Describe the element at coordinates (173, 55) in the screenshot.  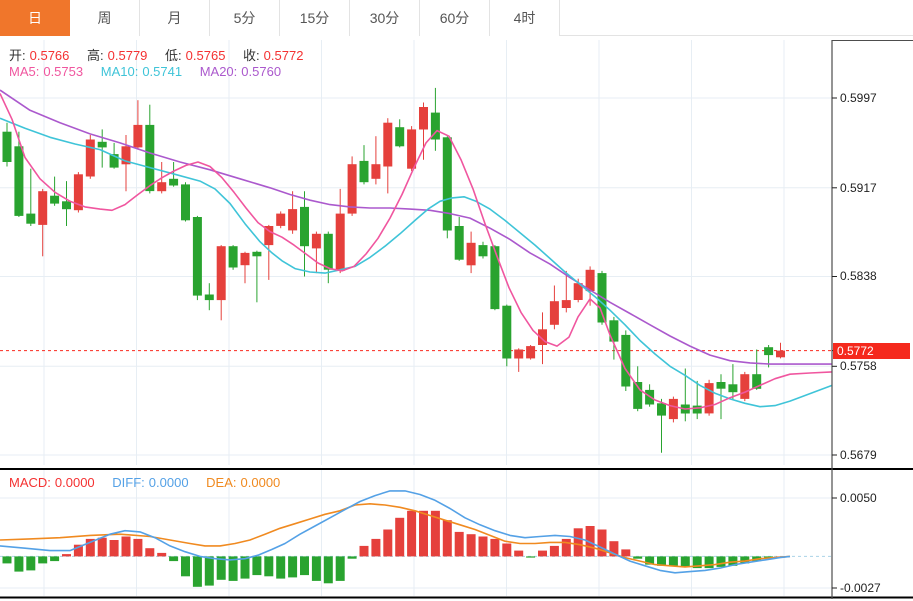
I see `low-label: 低:` at that location.